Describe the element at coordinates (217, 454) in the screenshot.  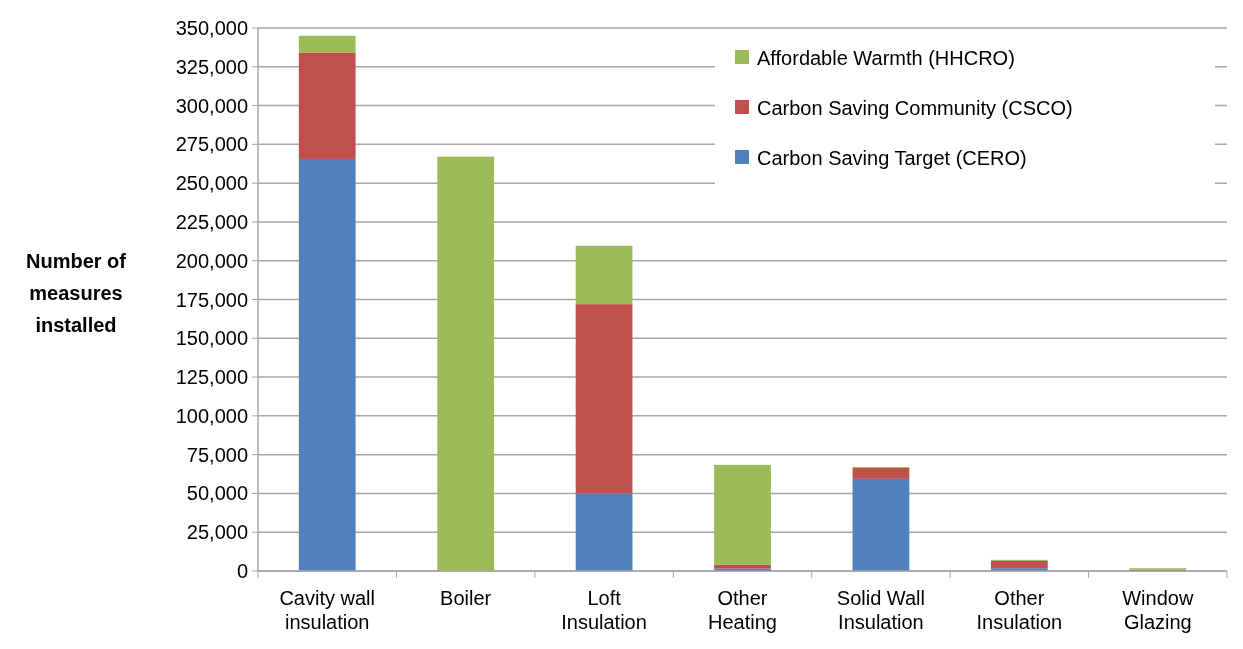
I see `y-tick-label: 75,000` at that location.